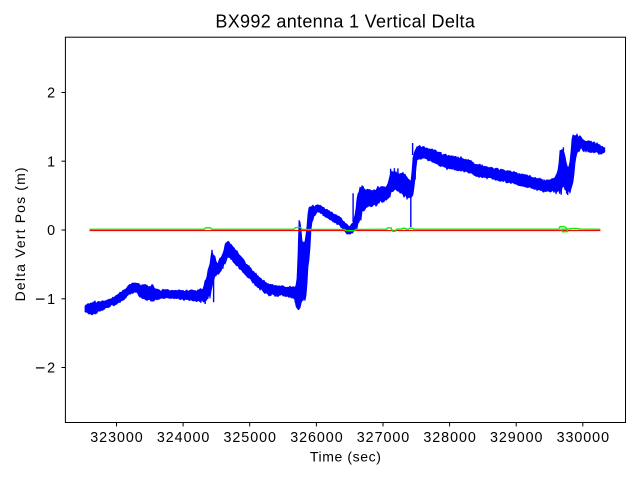 The image size is (640, 480). Describe the element at coordinates (51, 231) in the screenshot. I see `svg-text: 0` at that location.